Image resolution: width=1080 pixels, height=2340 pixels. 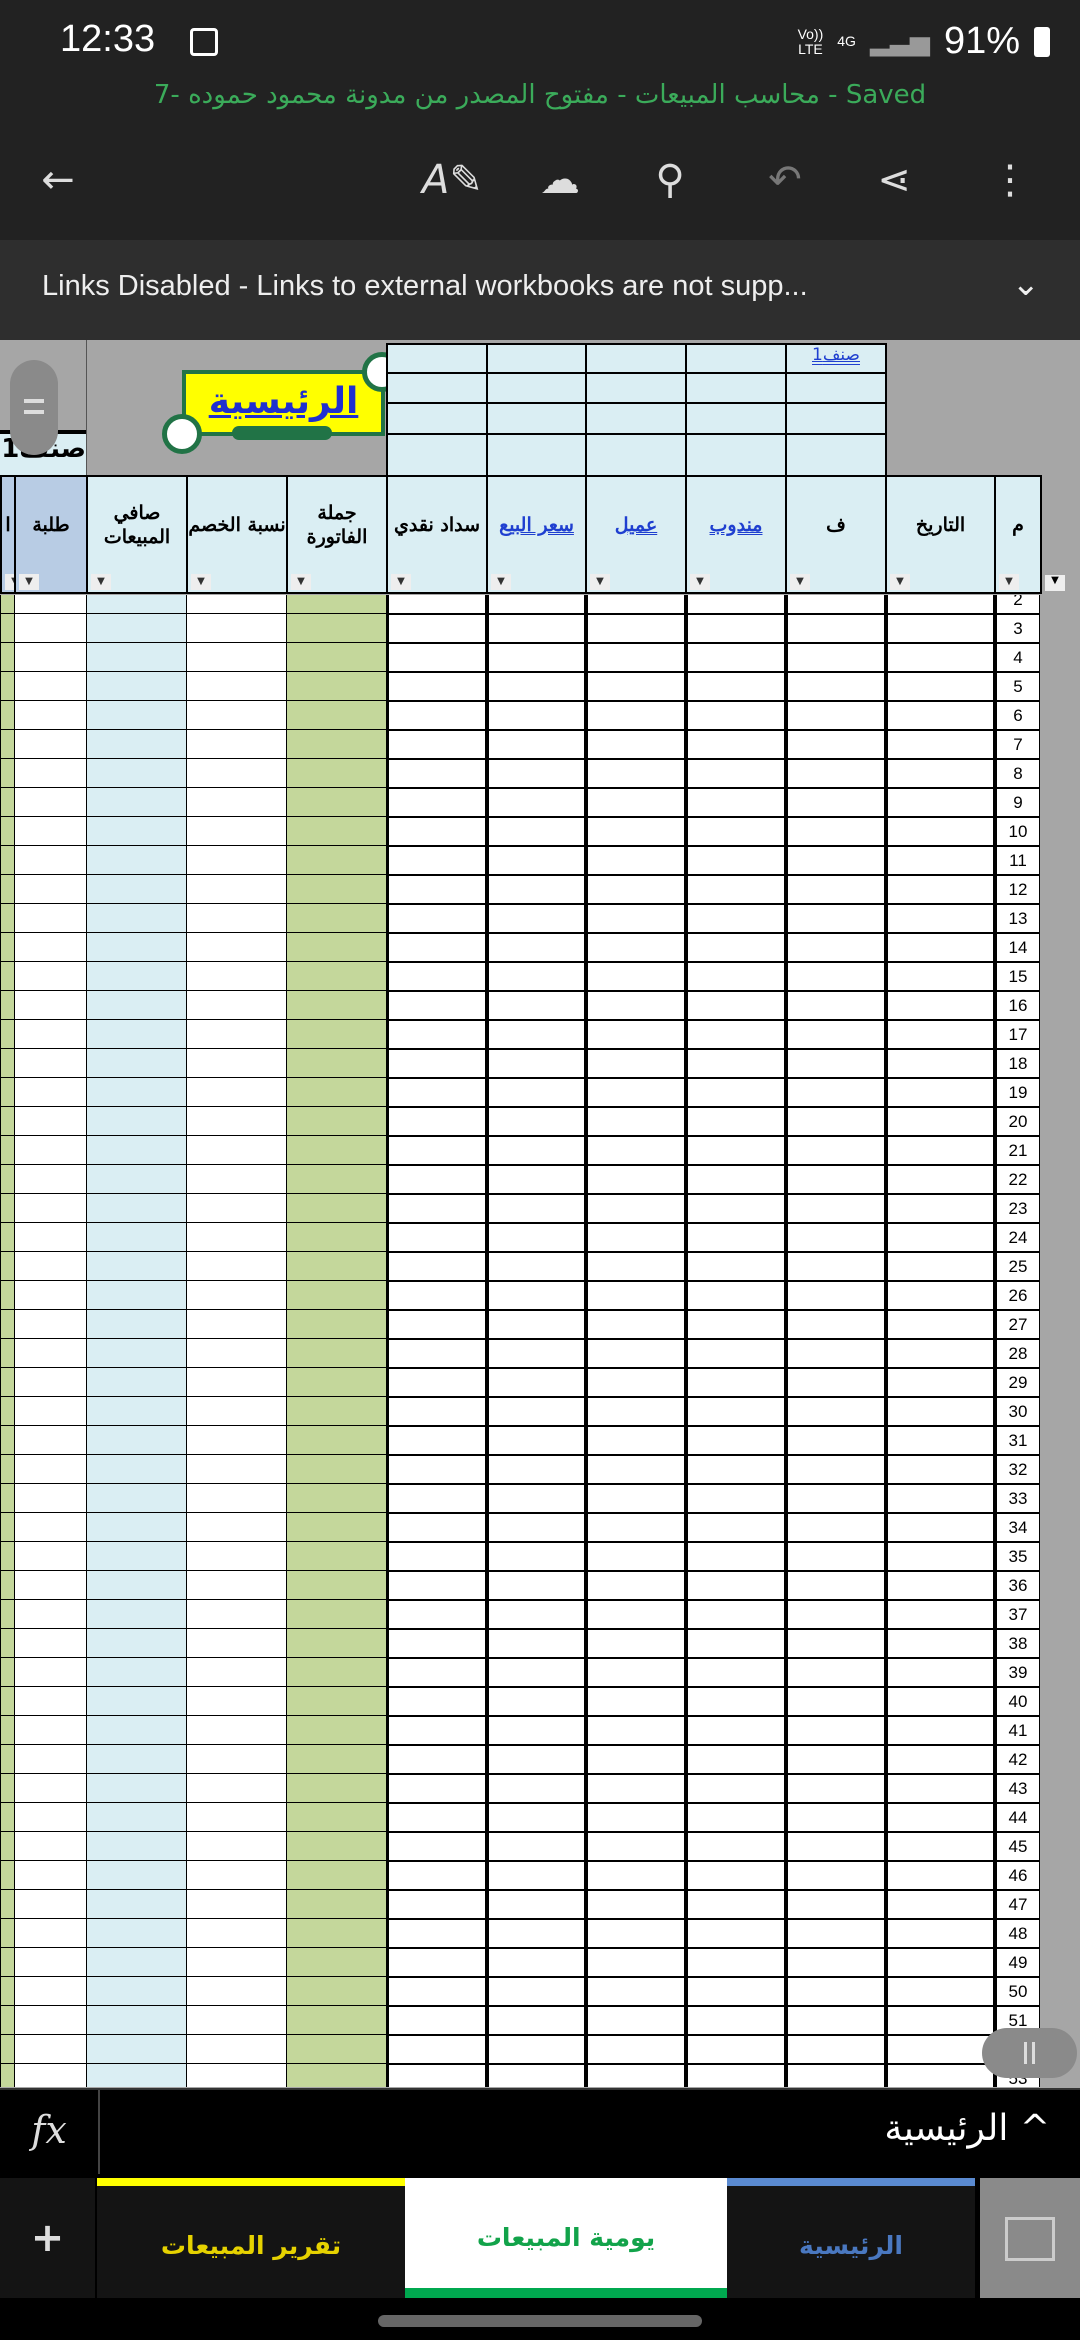 I want to click on draw-icon: A✎, so click(x=452, y=180).